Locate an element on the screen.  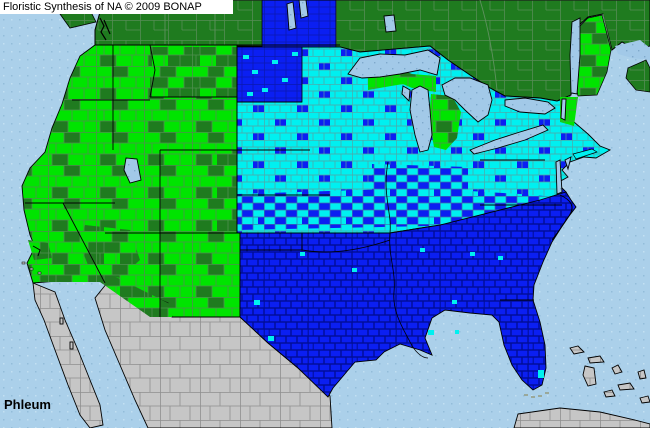
lake-nipigon is located at coordinates (390, 23).